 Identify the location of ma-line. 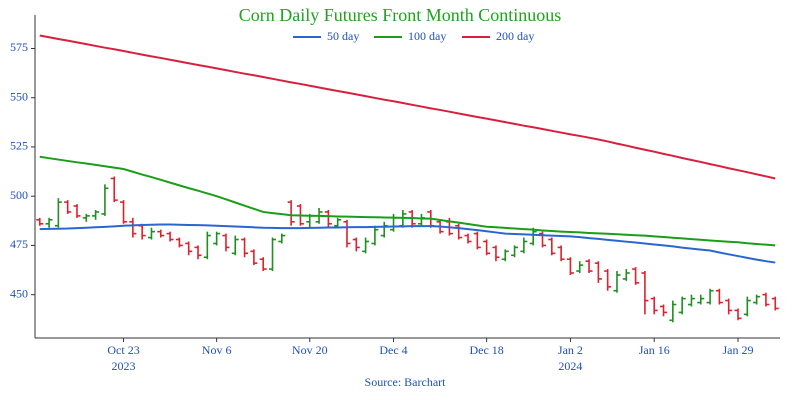
(407, 243).